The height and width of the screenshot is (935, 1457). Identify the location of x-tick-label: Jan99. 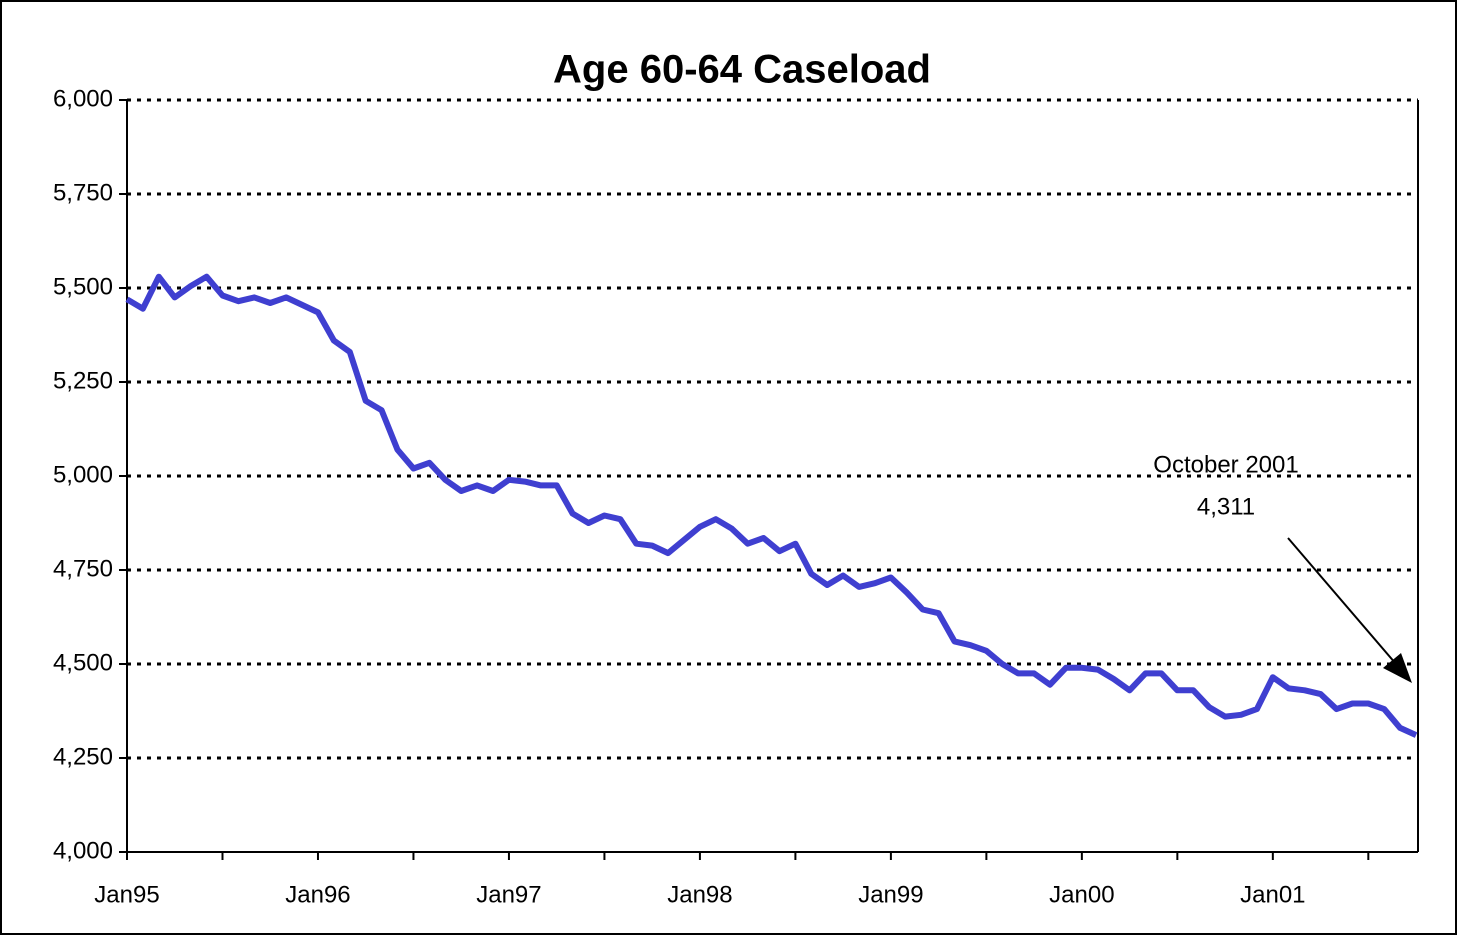
(890, 894).